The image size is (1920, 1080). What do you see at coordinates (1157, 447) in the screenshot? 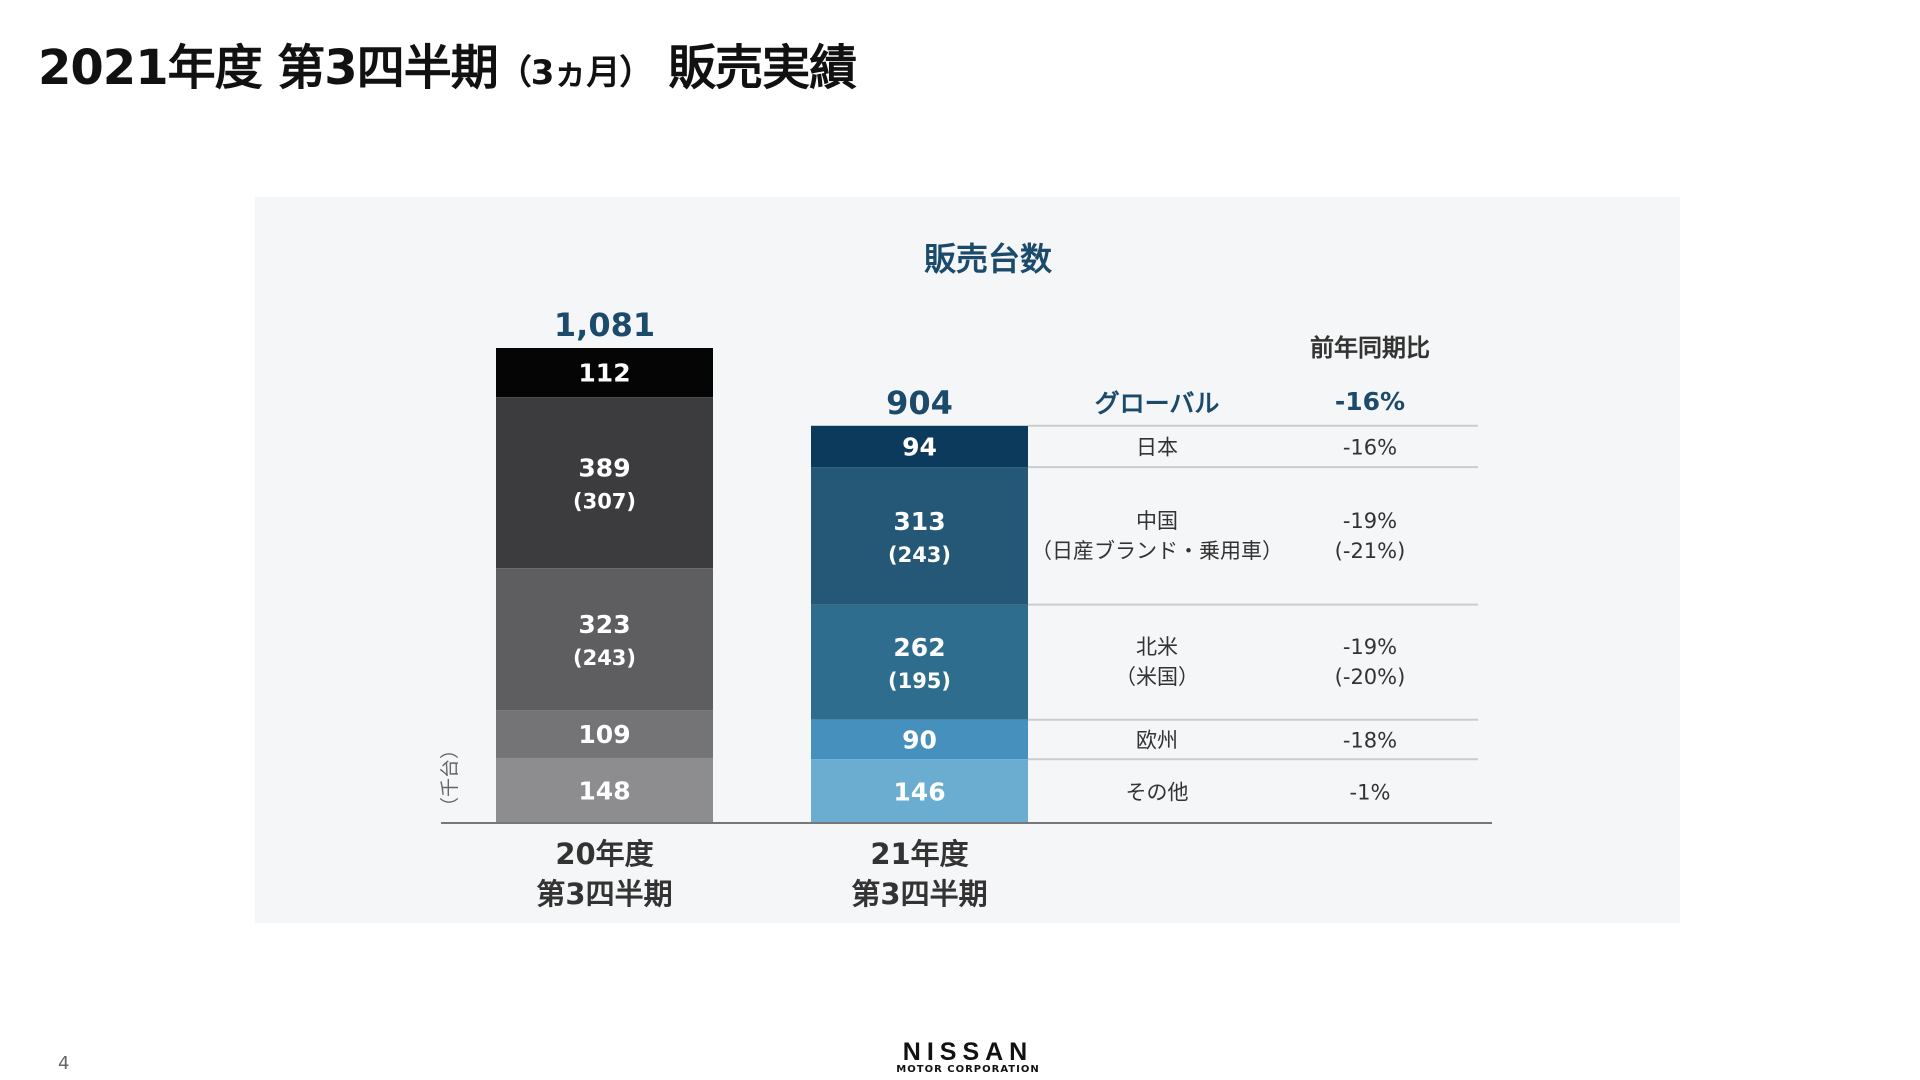
I see `region-label: 日本` at bounding box center [1157, 447].